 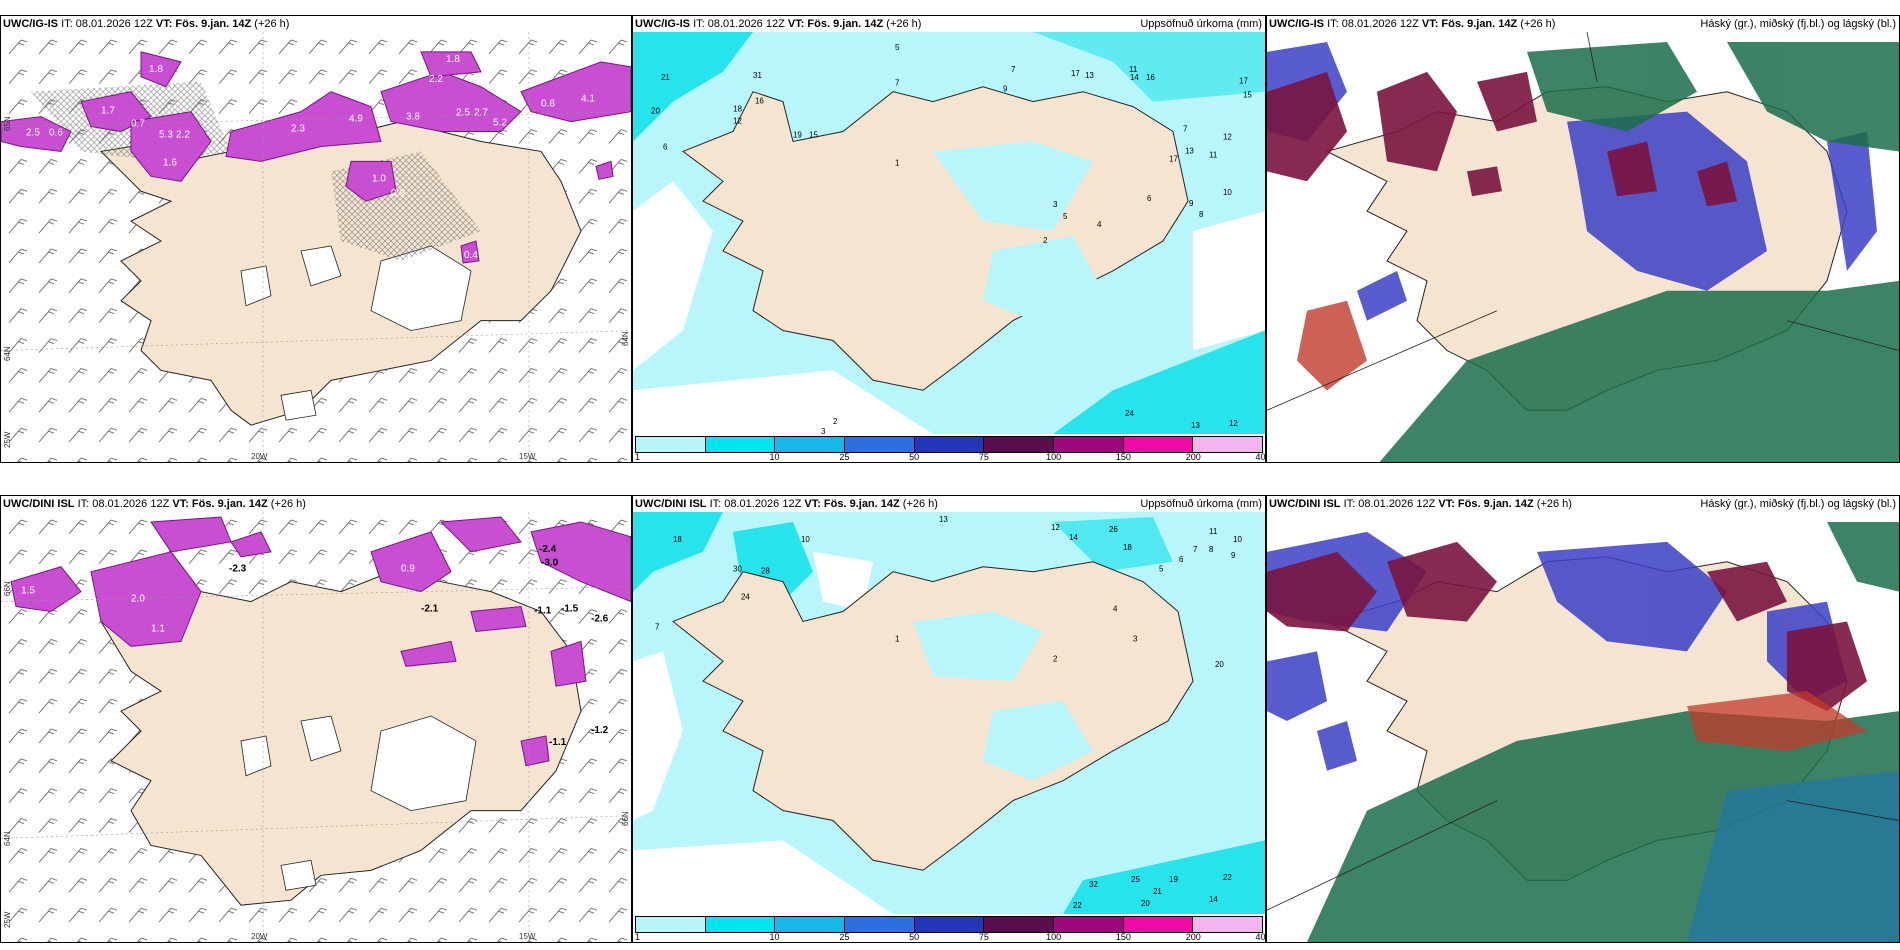 I want to click on model-name: UWC/IG-IS, so click(x=1296, y=24).